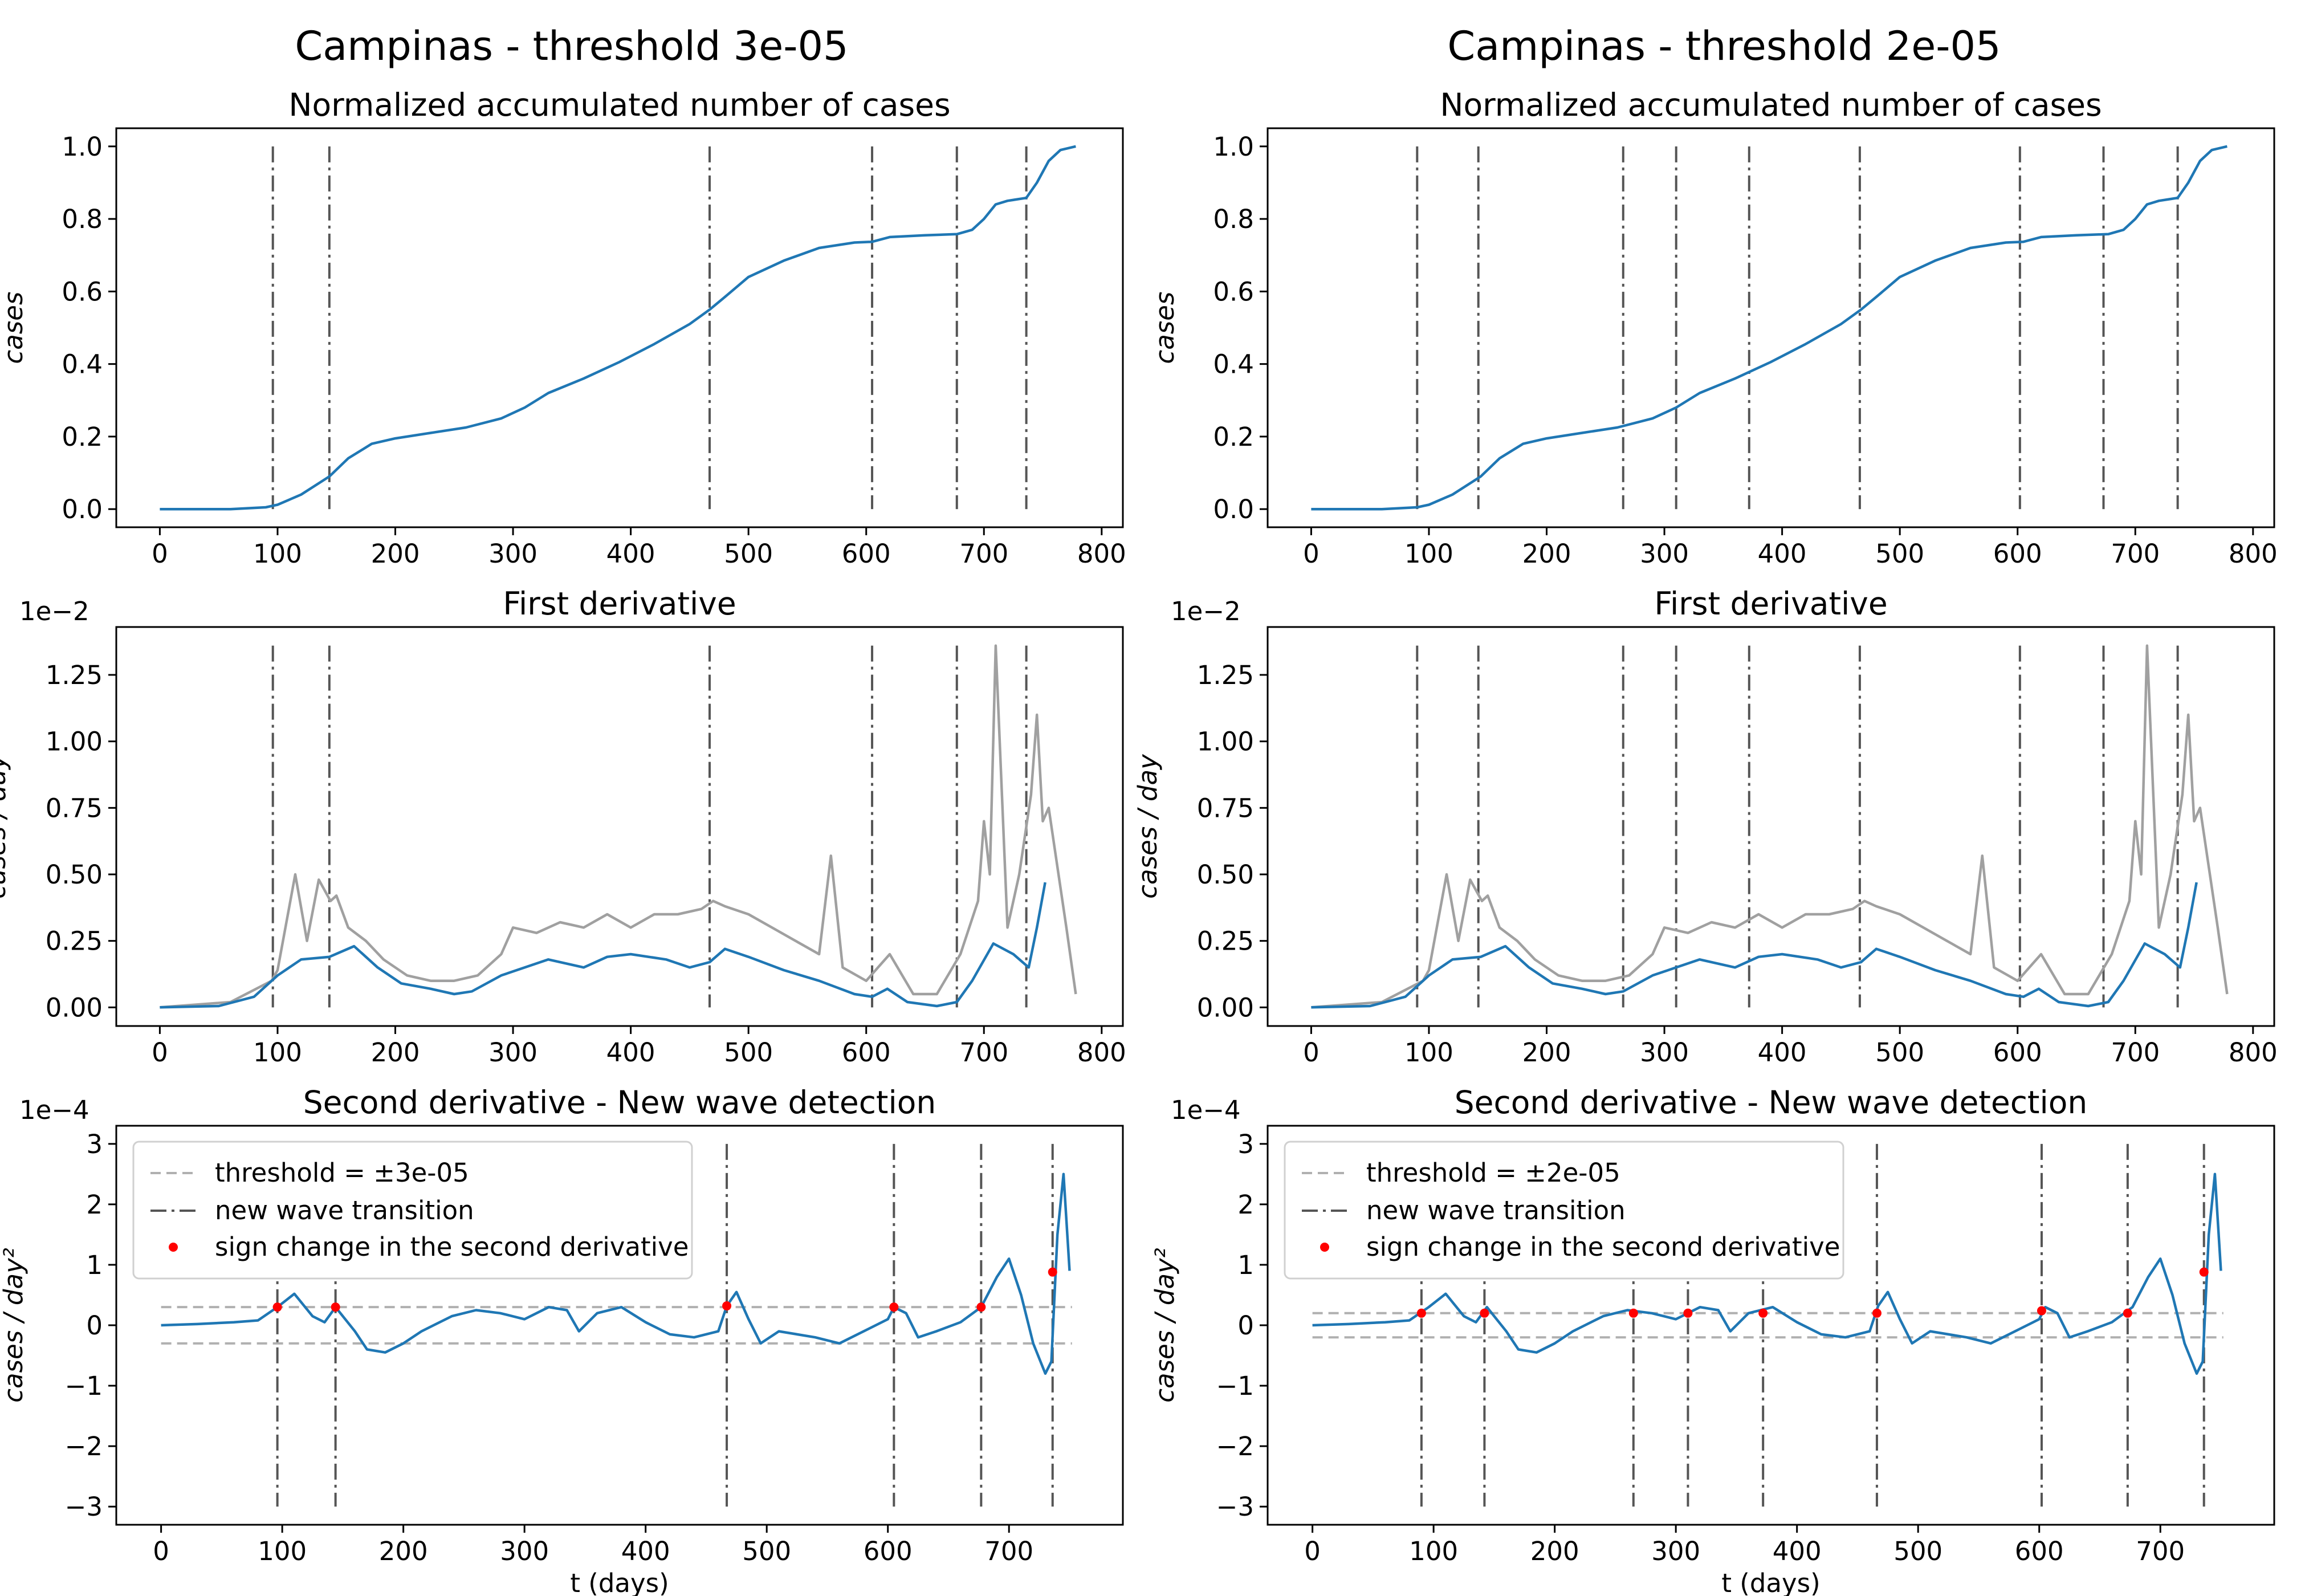  I want to click on y-tick-label: 0.2, so click(82, 437).